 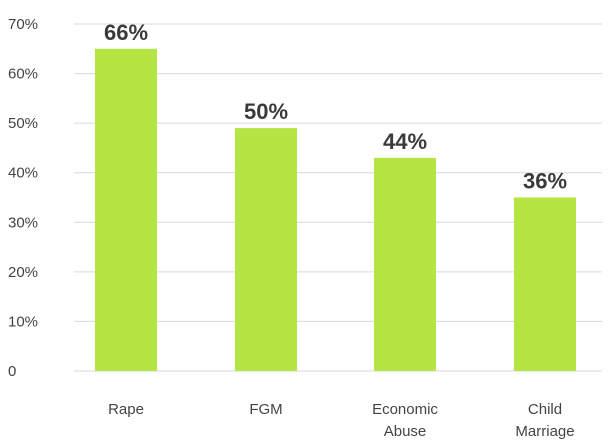 What do you see at coordinates (266, 111) in the screenshot?
I see `data-label: 50%` at bounding box center [266, 111].